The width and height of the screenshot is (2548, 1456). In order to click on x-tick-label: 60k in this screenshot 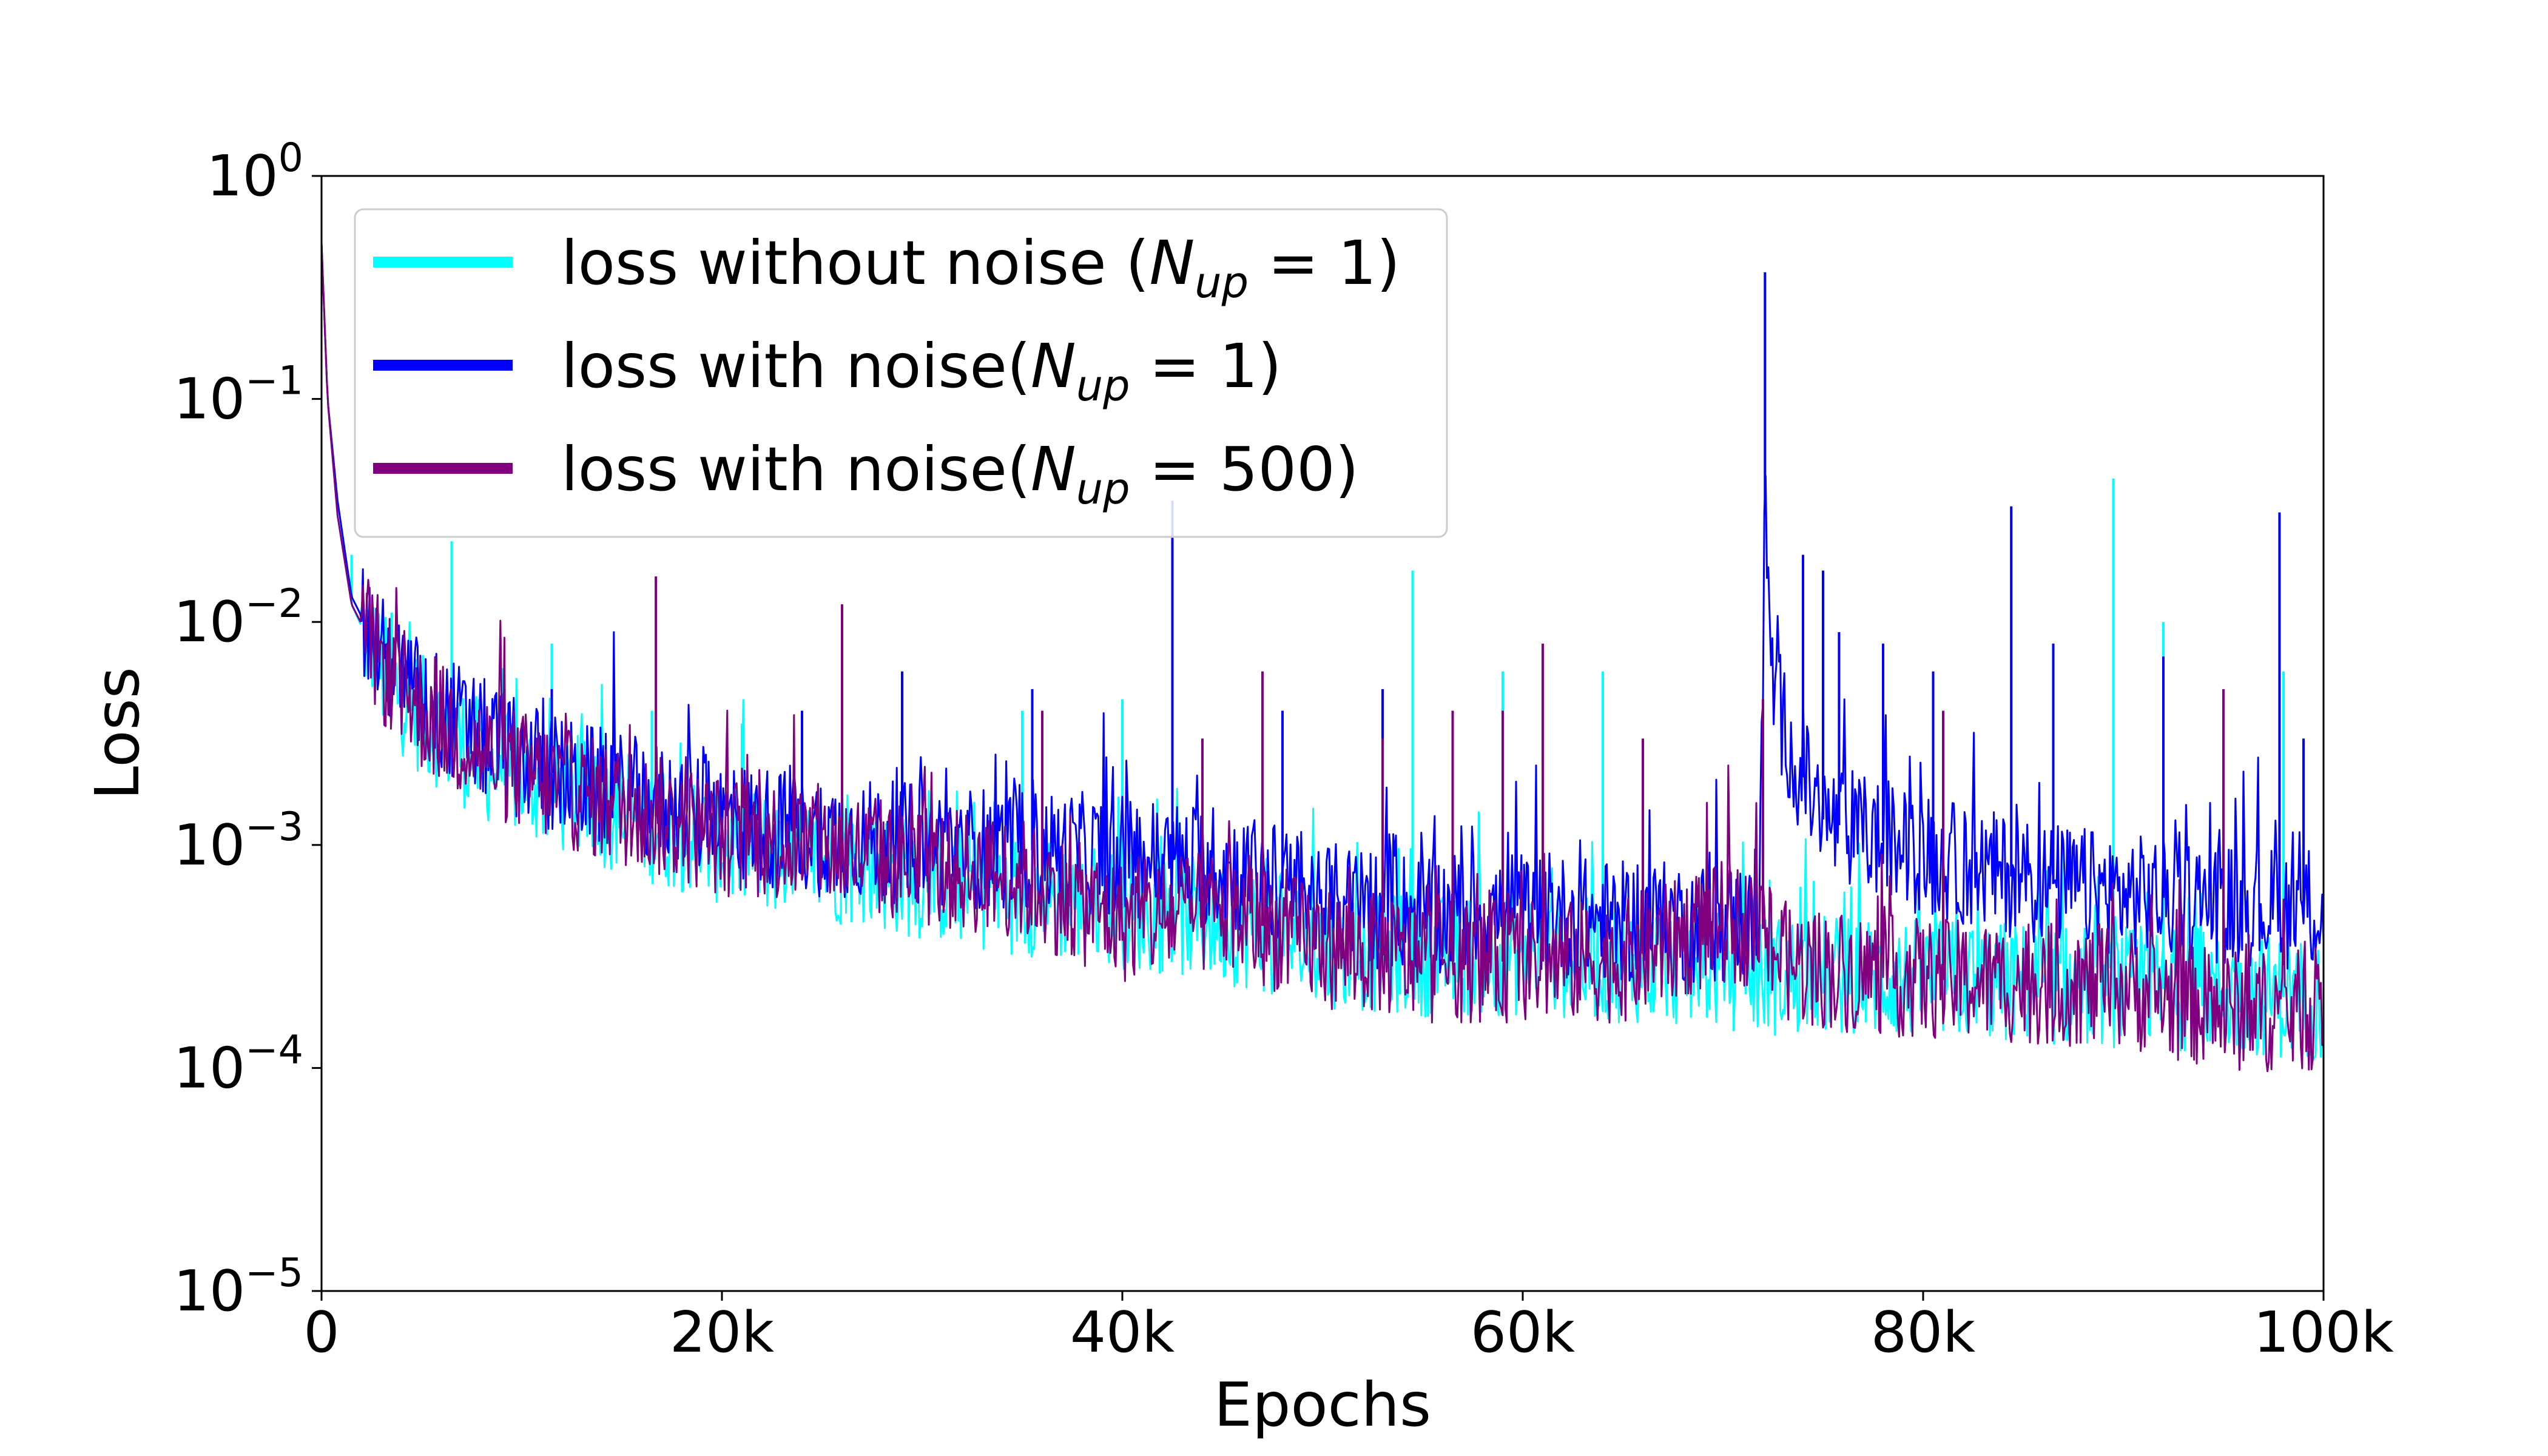, I will do `click(1523, 1332)`.